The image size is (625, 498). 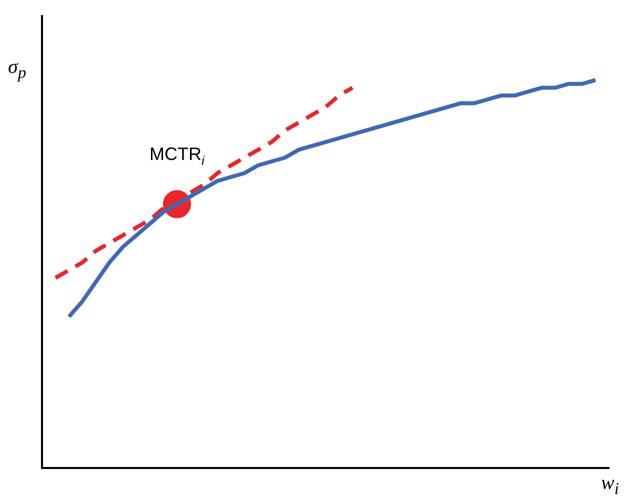 I want to click on x-axis-title: w$_{i}$, so click(x=610, y=485).